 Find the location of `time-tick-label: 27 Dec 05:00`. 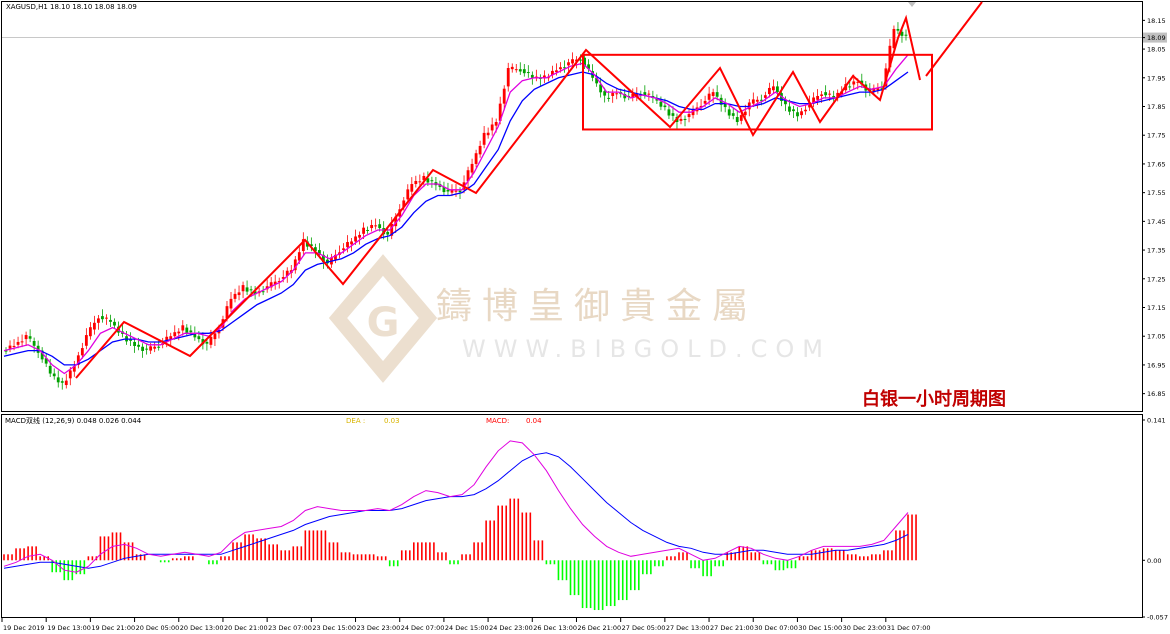

time-tick-label: 27 Dec 05:00 is located at coordinates (644, 628).